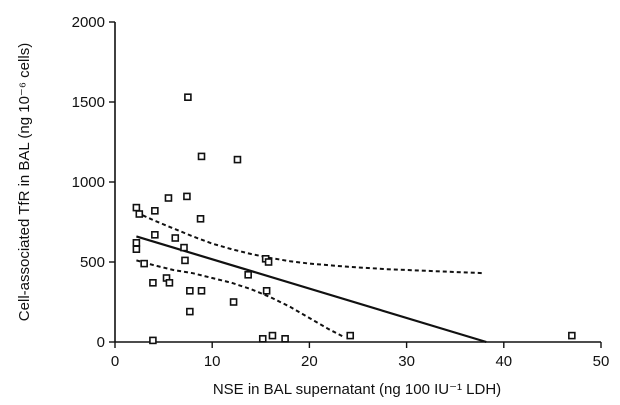 Image resolution: width=620 pixels, height=405 pixels. Describe the element at coordinates (503, 361) in the screenshot. I see `x-tick-label: 40` at that location.